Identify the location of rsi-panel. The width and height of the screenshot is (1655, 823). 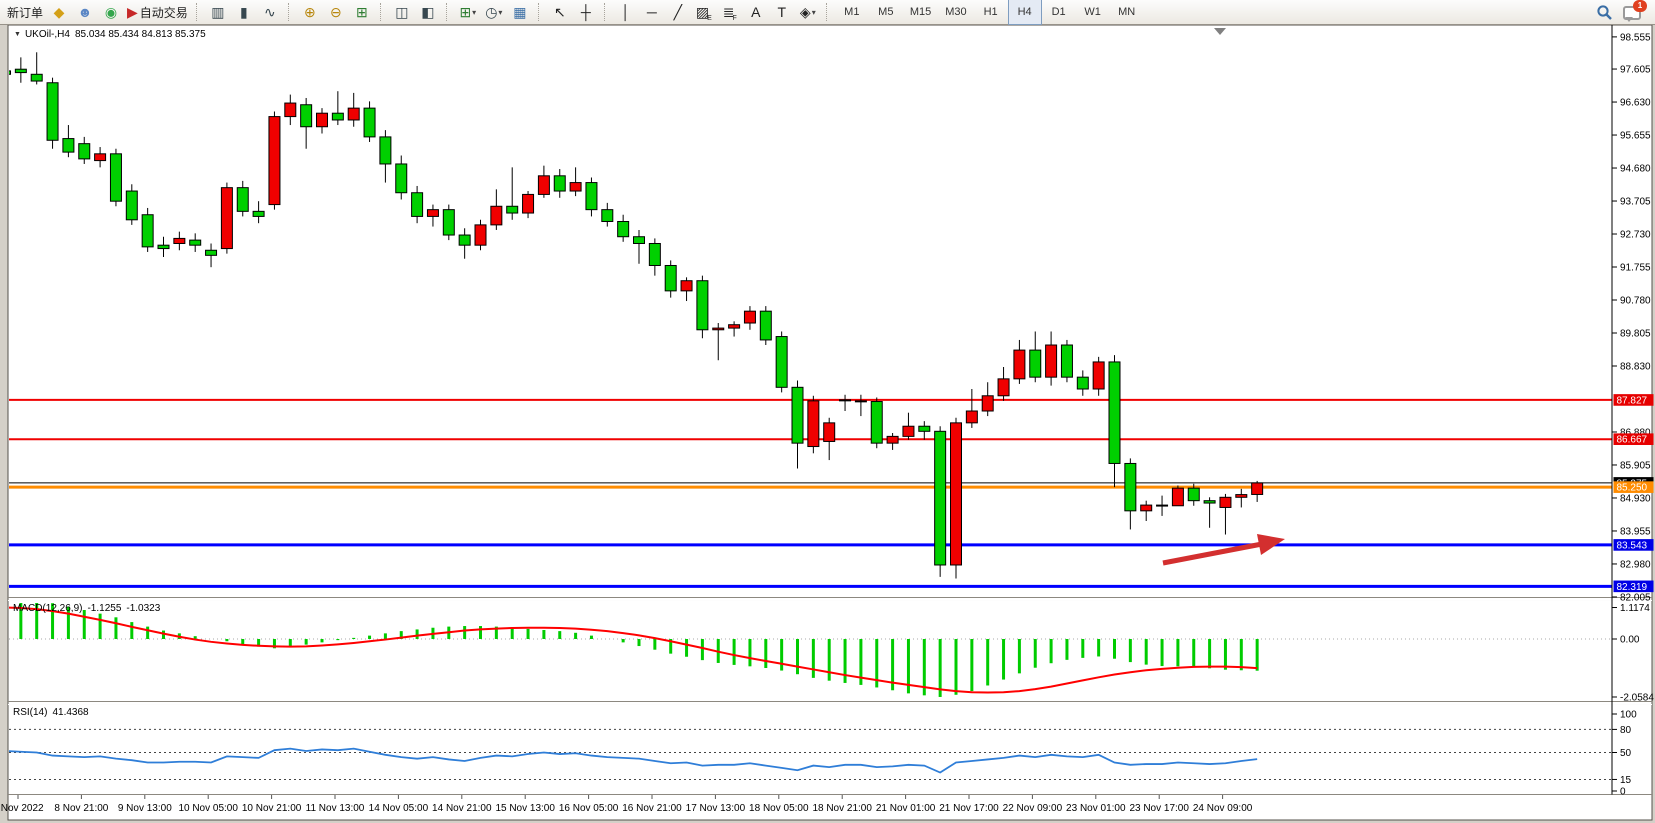
(808, 754).